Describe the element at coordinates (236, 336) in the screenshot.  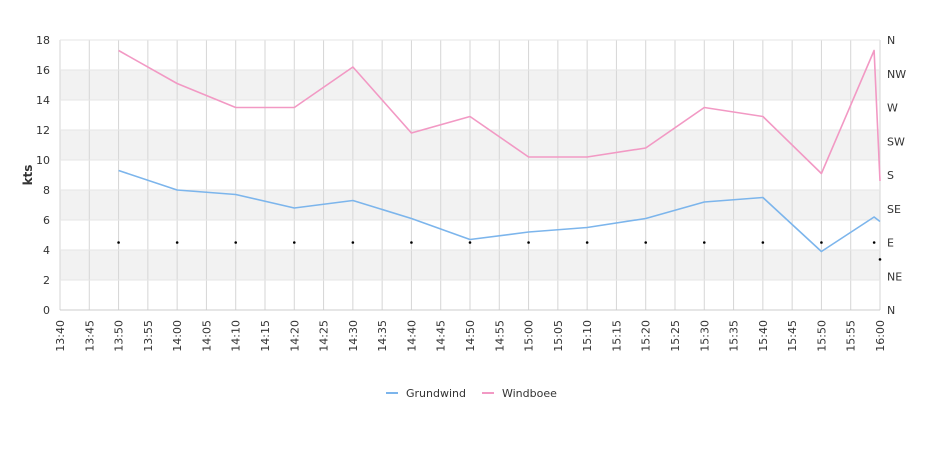
I see `x-tick-label: 14:10` at that location.